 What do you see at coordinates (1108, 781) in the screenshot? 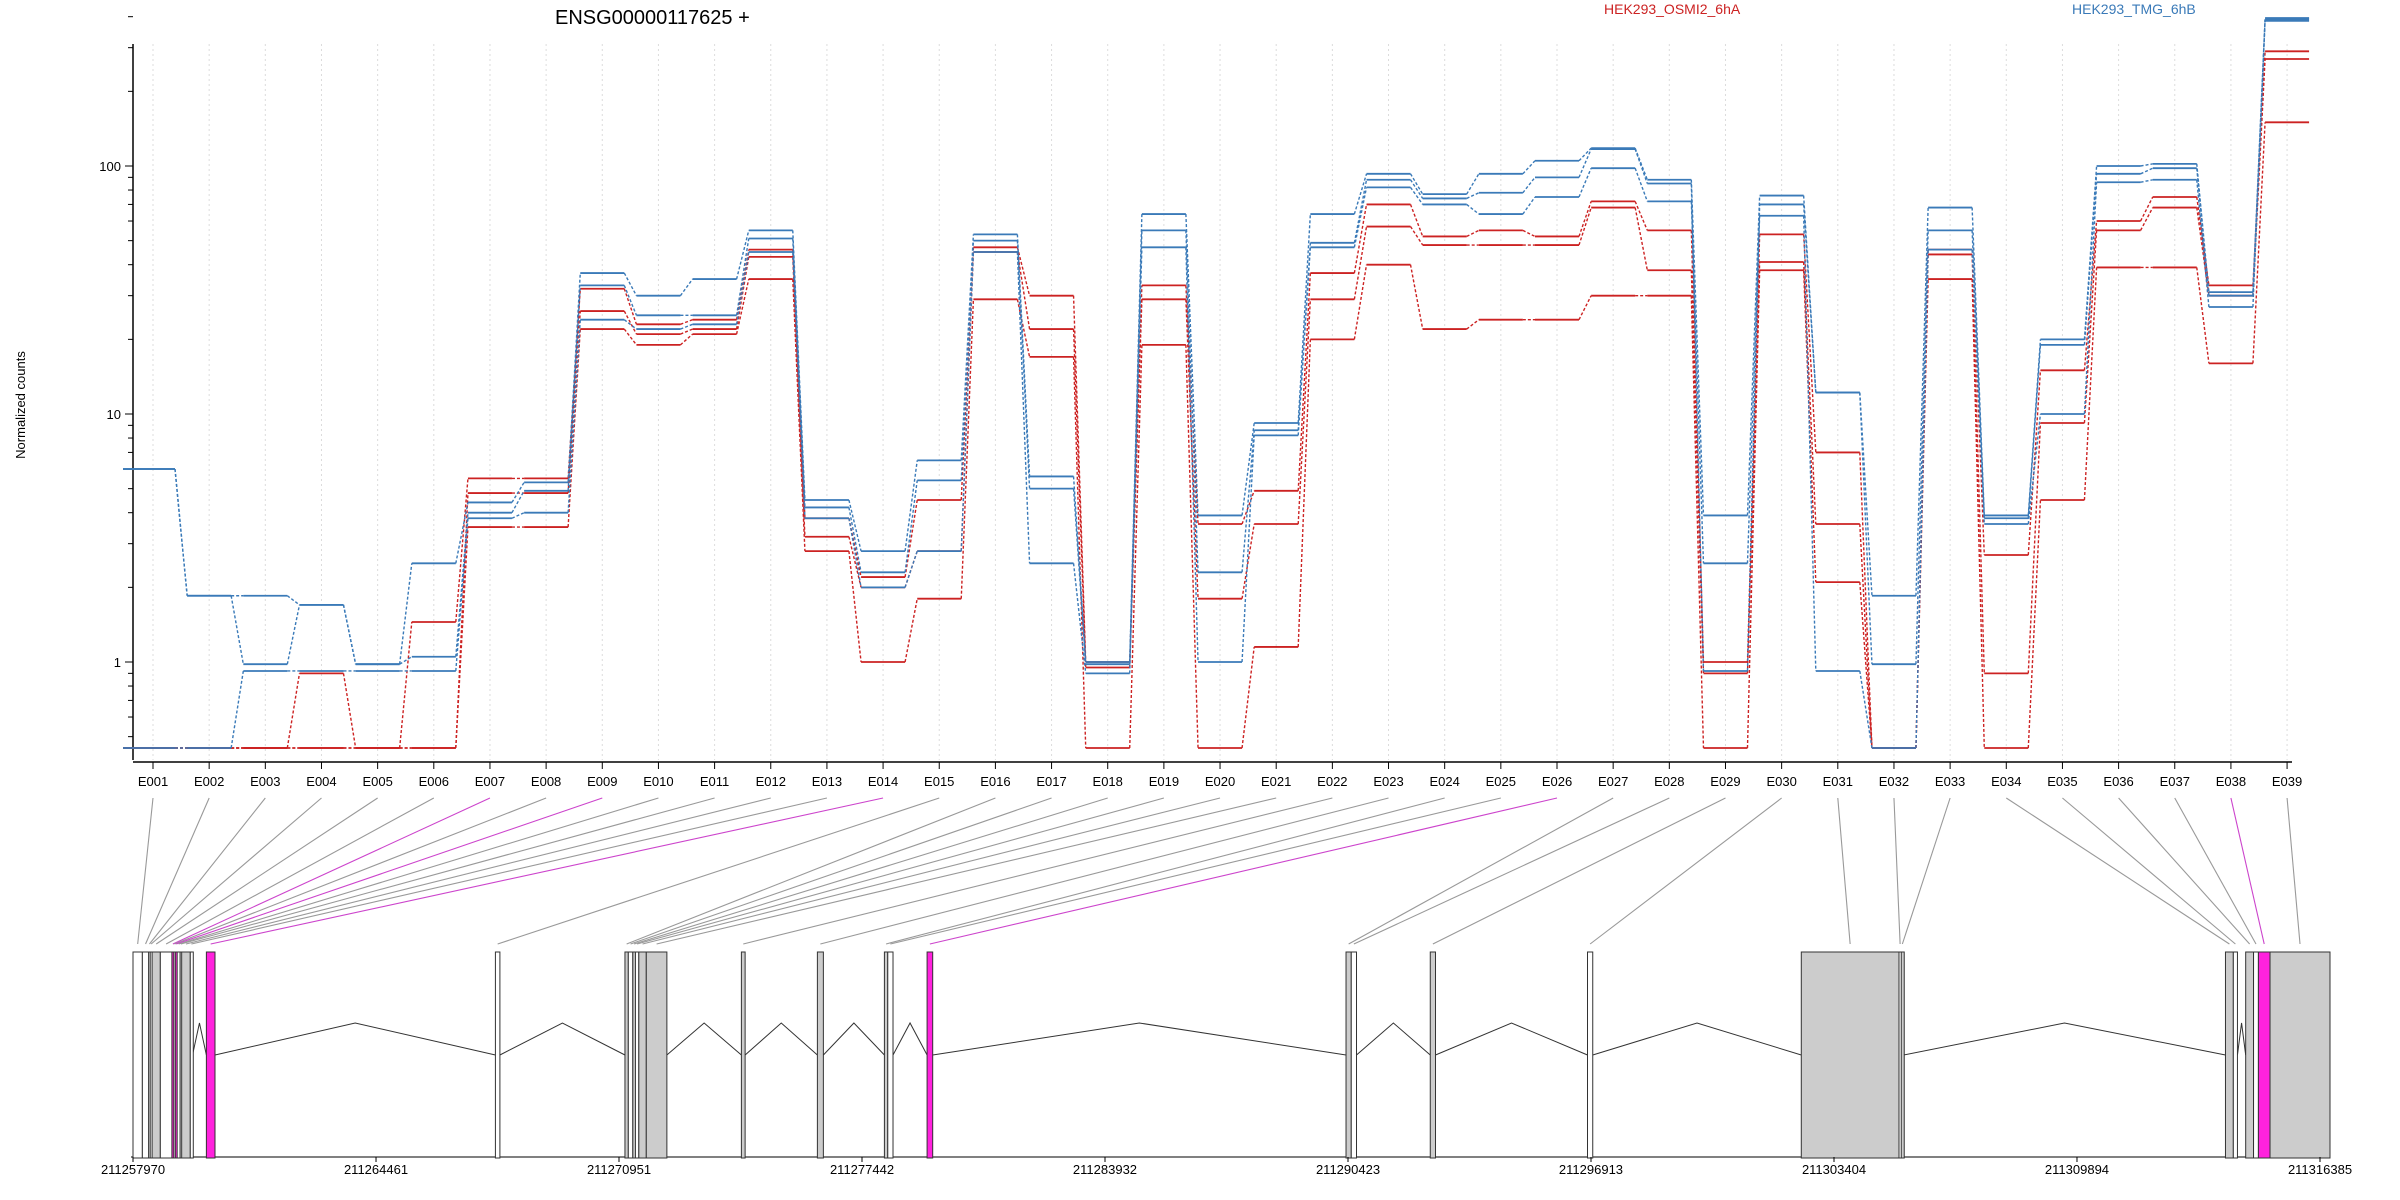
I see `x-tick-label-e018: E018` at bounding box center [1108, 781].